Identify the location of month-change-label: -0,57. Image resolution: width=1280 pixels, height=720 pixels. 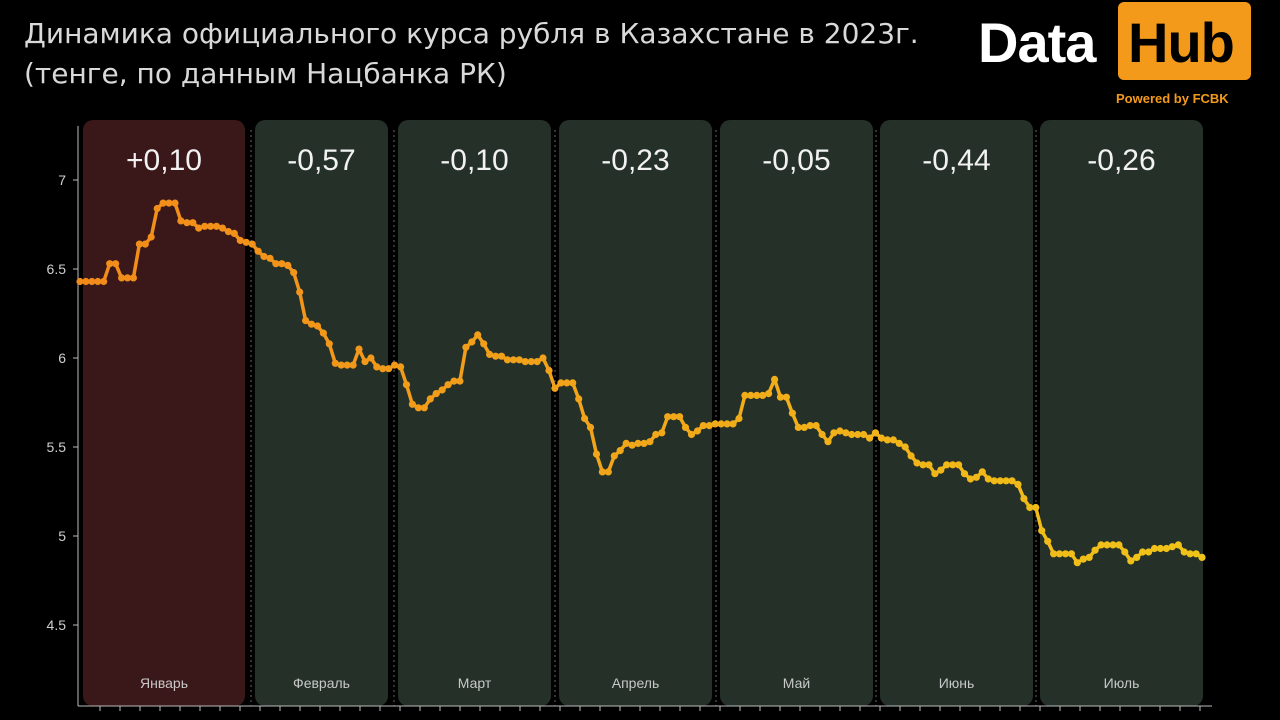
(321, 160).